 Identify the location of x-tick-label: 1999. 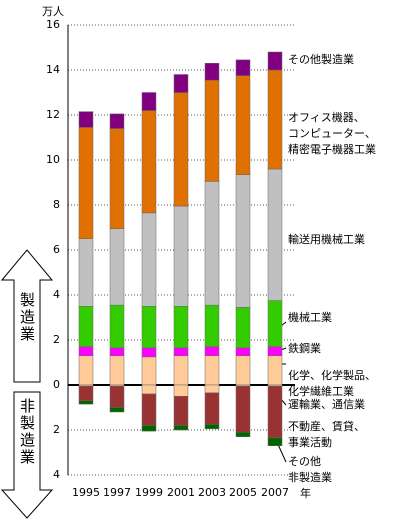
(149, 492).